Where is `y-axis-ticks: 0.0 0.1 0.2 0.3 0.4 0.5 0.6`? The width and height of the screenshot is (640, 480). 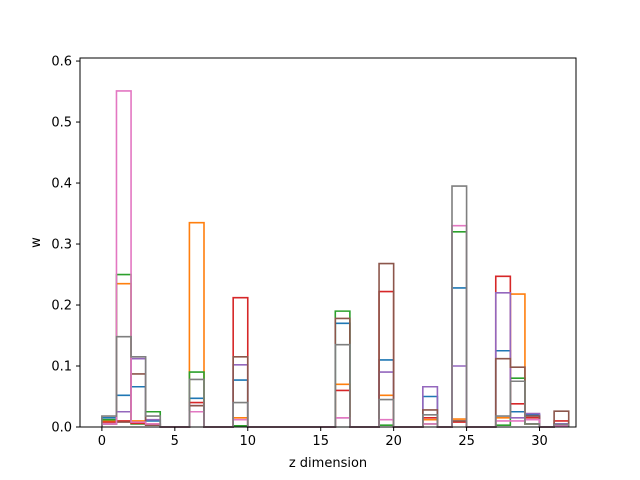
y-axis-ticks: 0.0 0.1 0.2 0.3 0.4 0.5 0.6 is located at coordinates (65, 245).